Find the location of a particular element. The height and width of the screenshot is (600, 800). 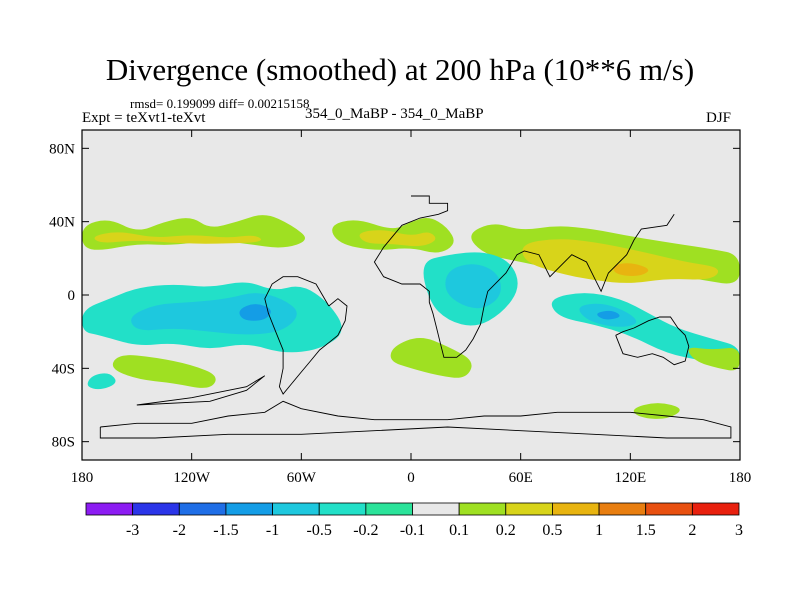

colorbar-label: -3 is located at coordinates (132, 530).